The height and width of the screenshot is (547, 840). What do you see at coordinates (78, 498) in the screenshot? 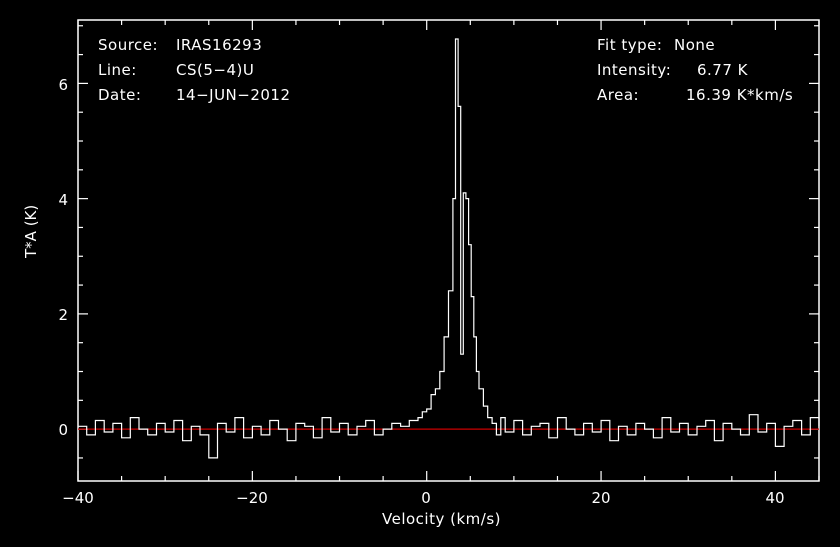
I see `x-tick-label: −40` at bounding box center [78, 498].